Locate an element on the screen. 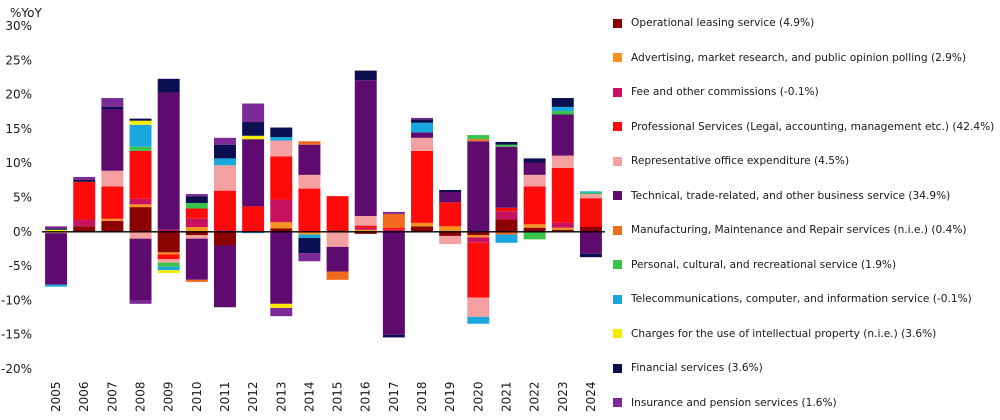  legend-item: Representative office expenditure (4.5%) is located at coordinates (805, 161).